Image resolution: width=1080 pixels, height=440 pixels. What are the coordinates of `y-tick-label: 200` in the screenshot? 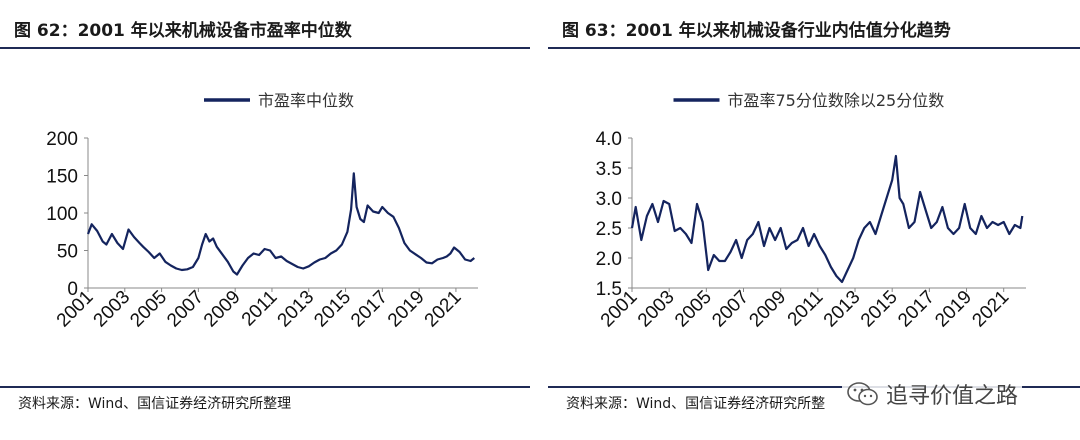 It's located at (62, 139).